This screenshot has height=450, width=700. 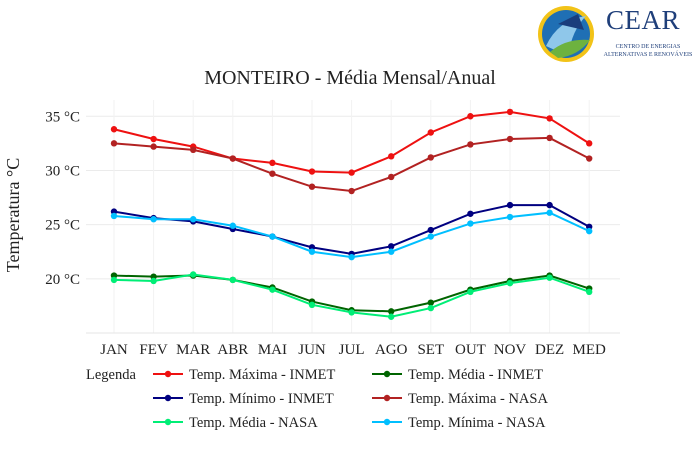 I want to click on y-tick-label: 35 °C, so click(x=62, y=117).